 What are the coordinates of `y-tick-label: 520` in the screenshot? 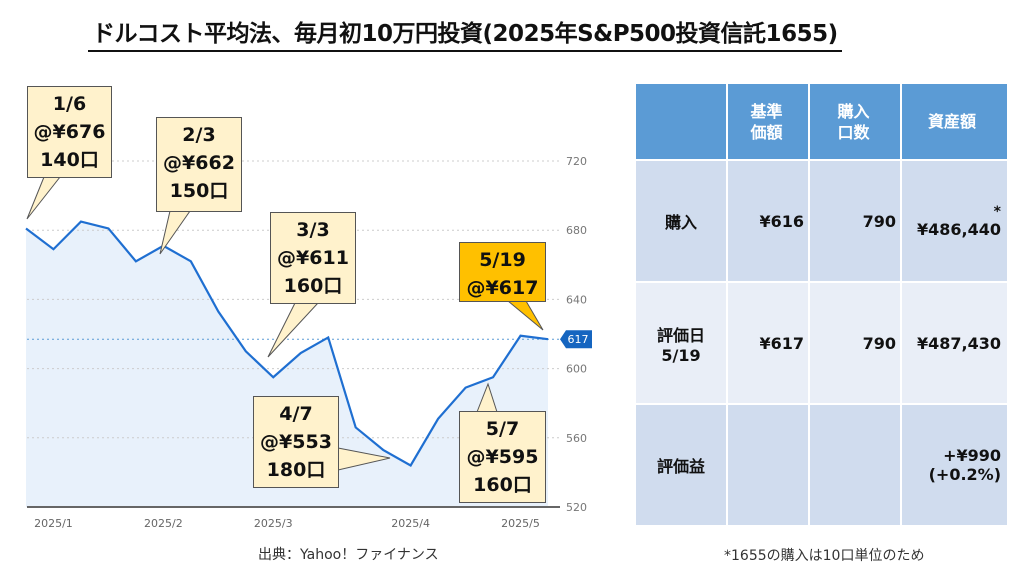 It's located at (576, 507).